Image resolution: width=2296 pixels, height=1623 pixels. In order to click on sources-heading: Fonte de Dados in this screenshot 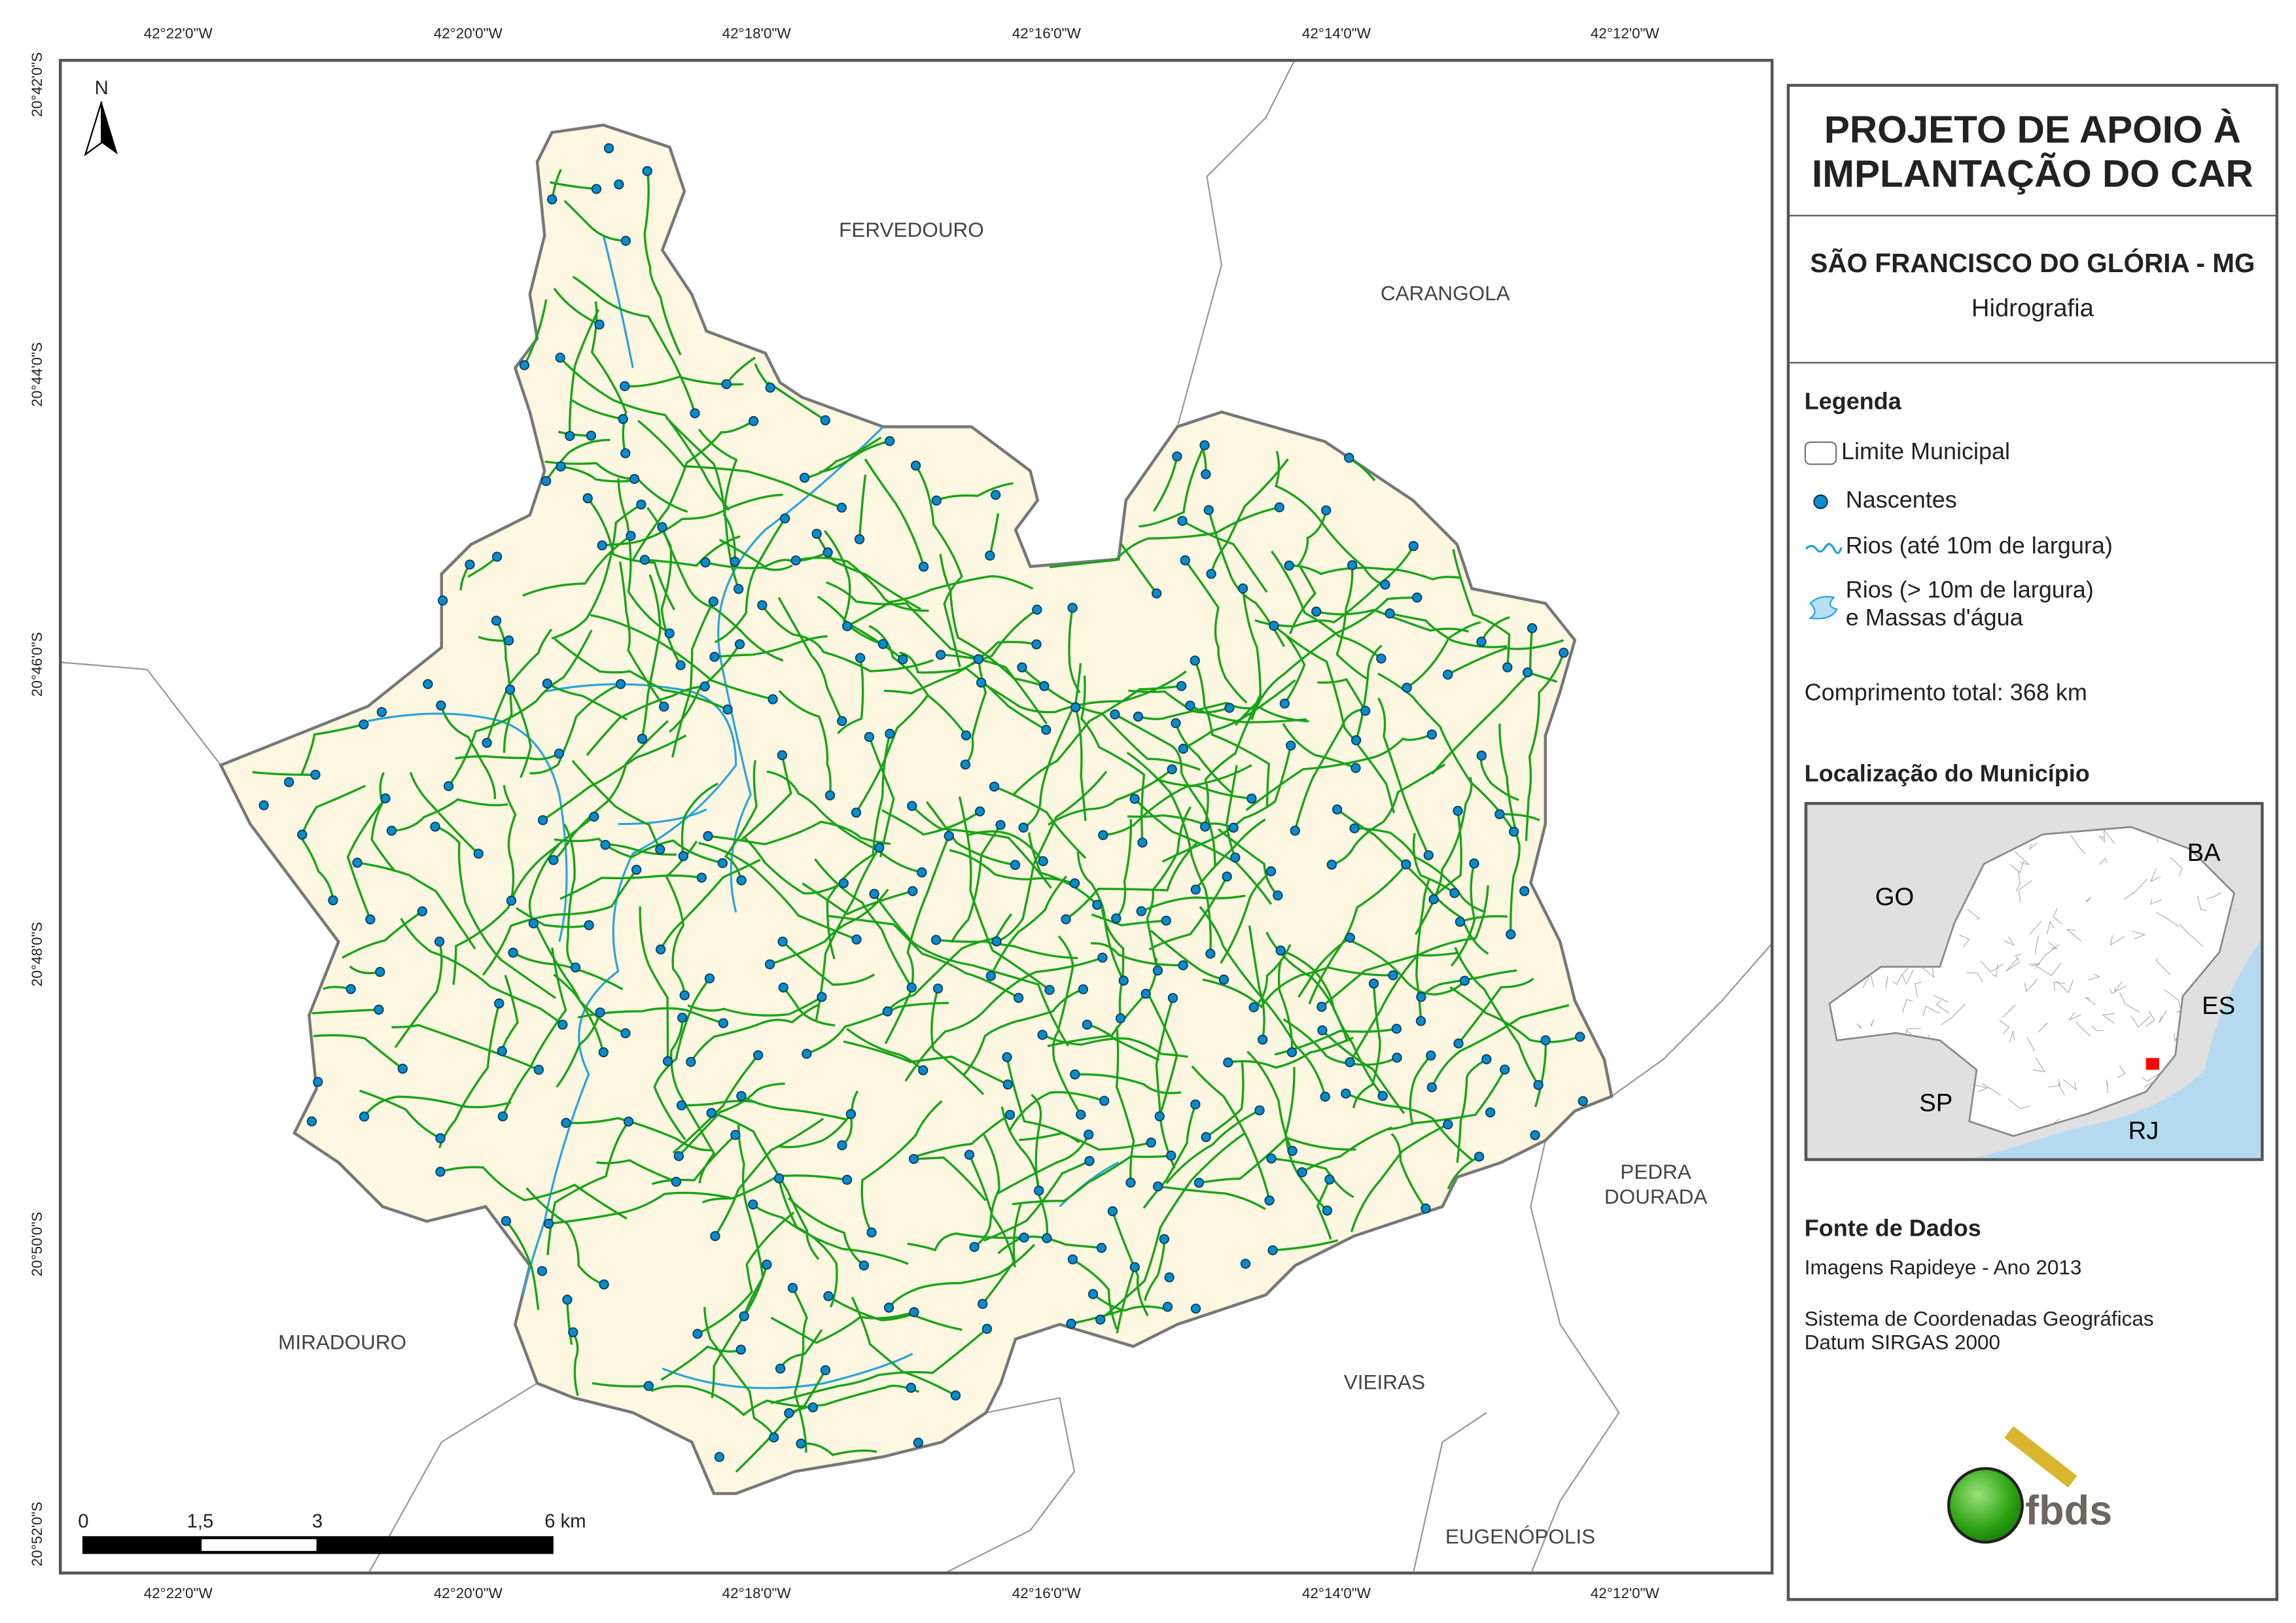, I will do `click(1892, 1230)`.